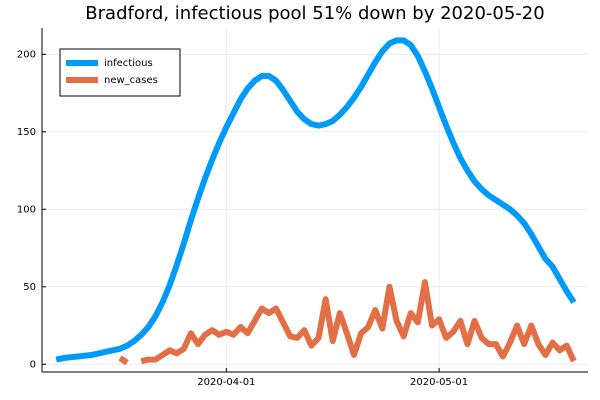 The width and height of the screenshot is (600, 400). I want to click on y-tick-label: 100, so click(26, 209).